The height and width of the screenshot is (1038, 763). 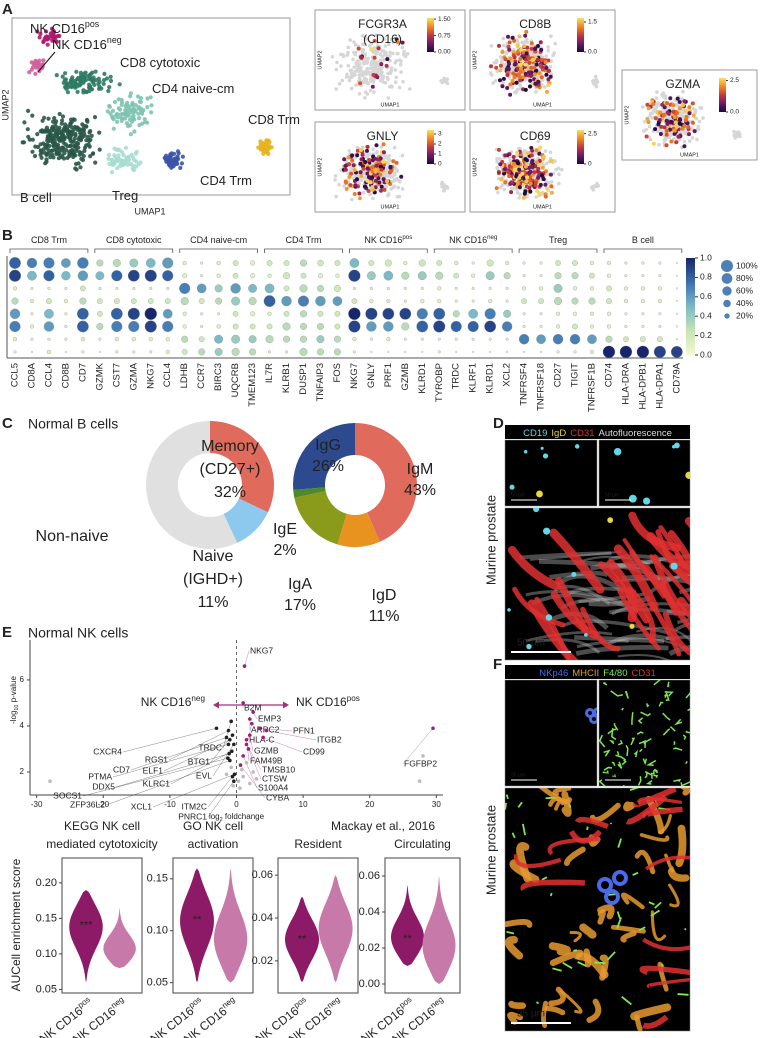 What do you see at coordinates (337, 373) in the screenshot?
I see `gene-label: FOS` at bounding box center [337, 373].